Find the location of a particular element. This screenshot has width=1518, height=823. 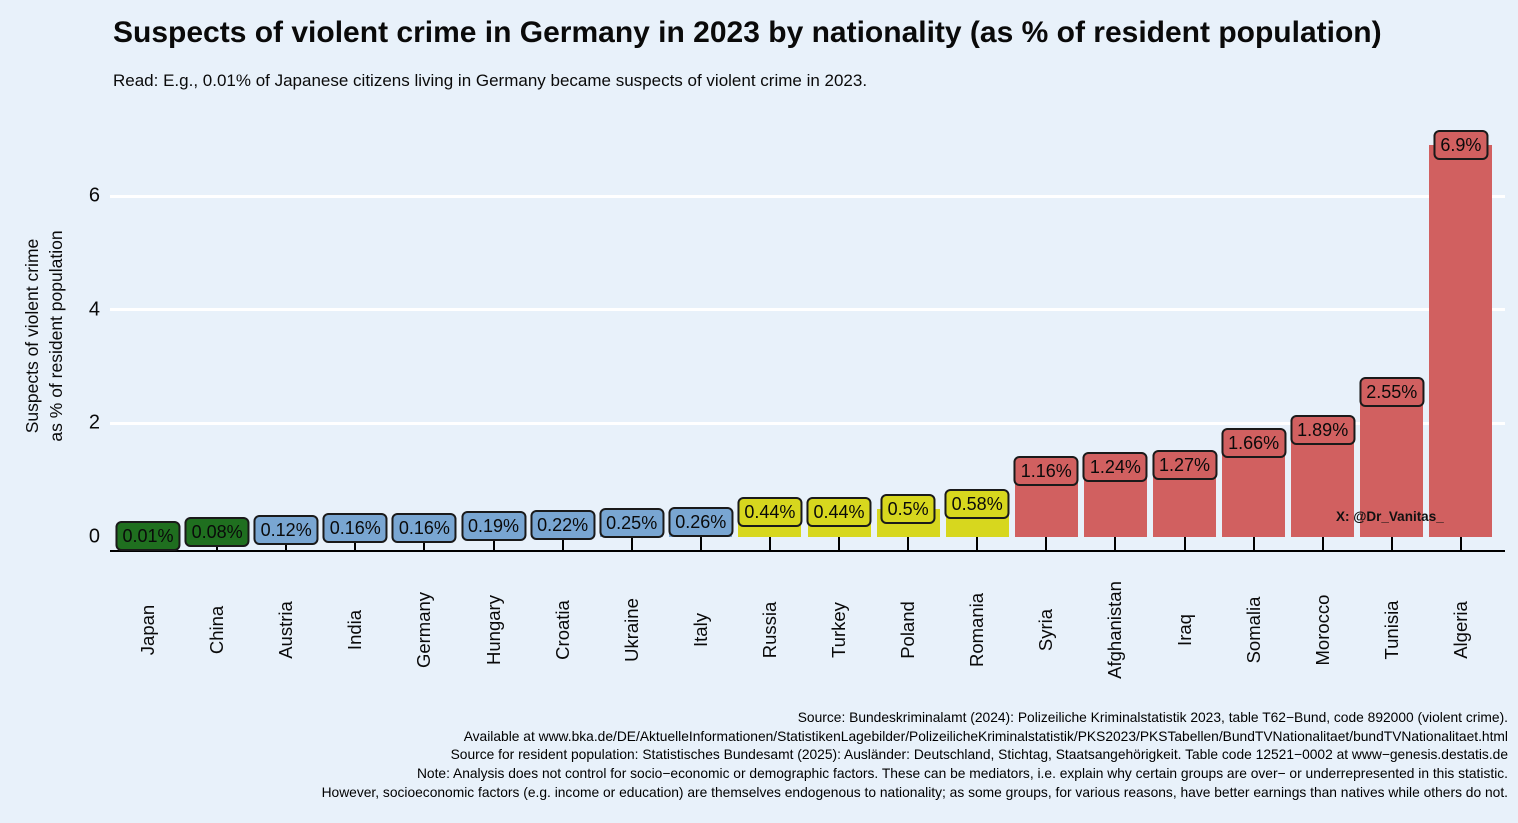

value-label: 0.58% is located at coordinates (977, 504).